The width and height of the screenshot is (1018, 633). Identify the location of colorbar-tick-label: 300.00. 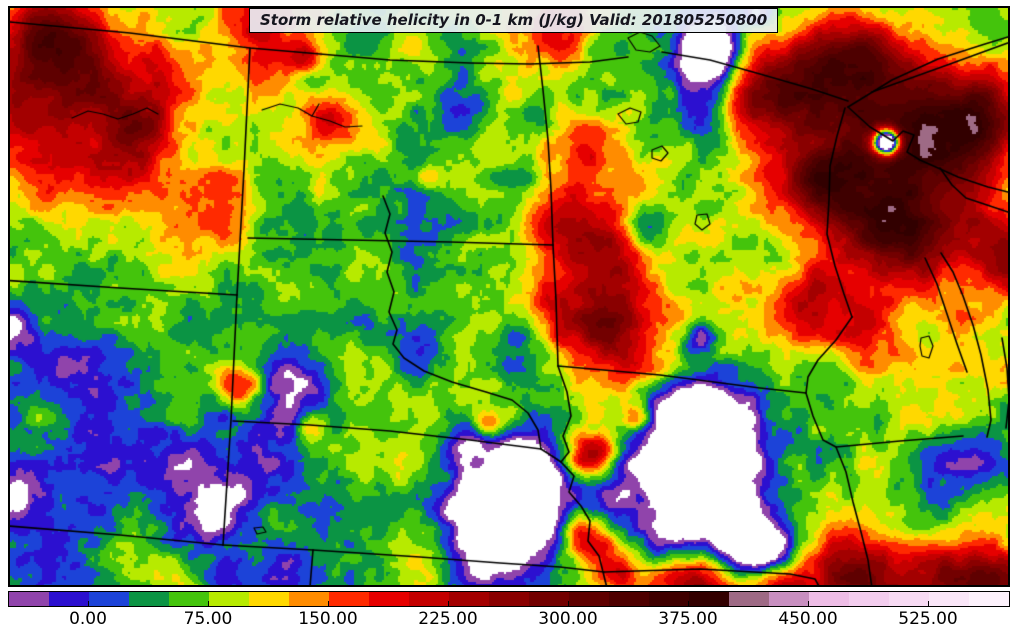
(568, 619).